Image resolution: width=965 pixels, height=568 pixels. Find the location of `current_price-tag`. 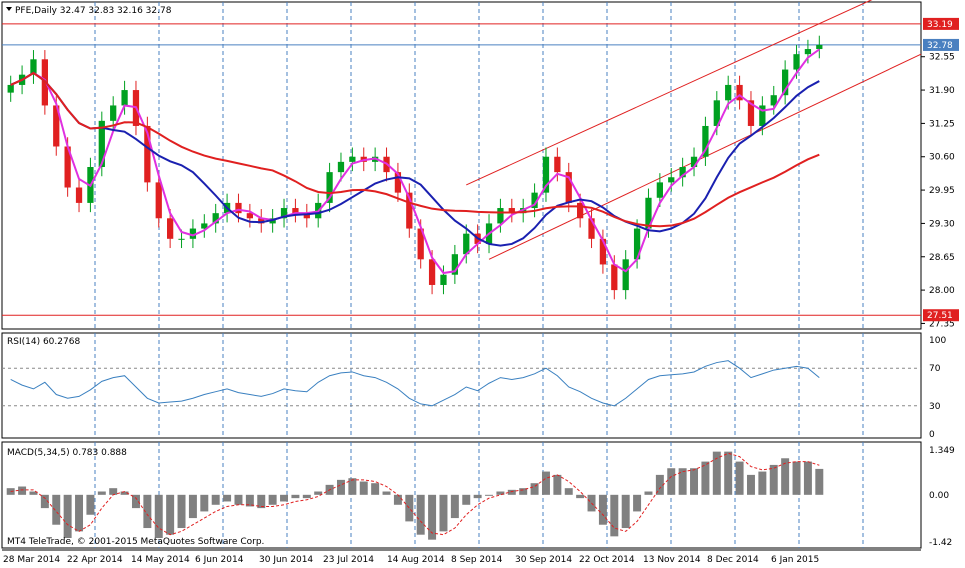

current_price-tag is located at coordinates (941, 44).